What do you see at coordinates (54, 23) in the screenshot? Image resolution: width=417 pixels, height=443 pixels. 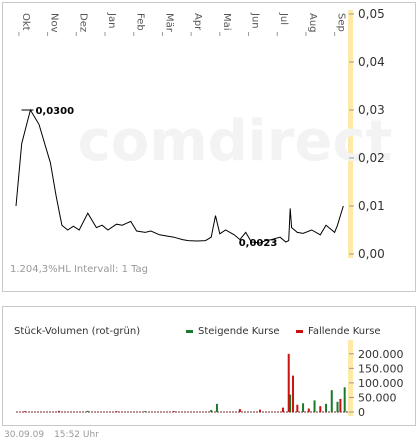 I see `month-tick-label: Nov` at bounding box center [54, 23].